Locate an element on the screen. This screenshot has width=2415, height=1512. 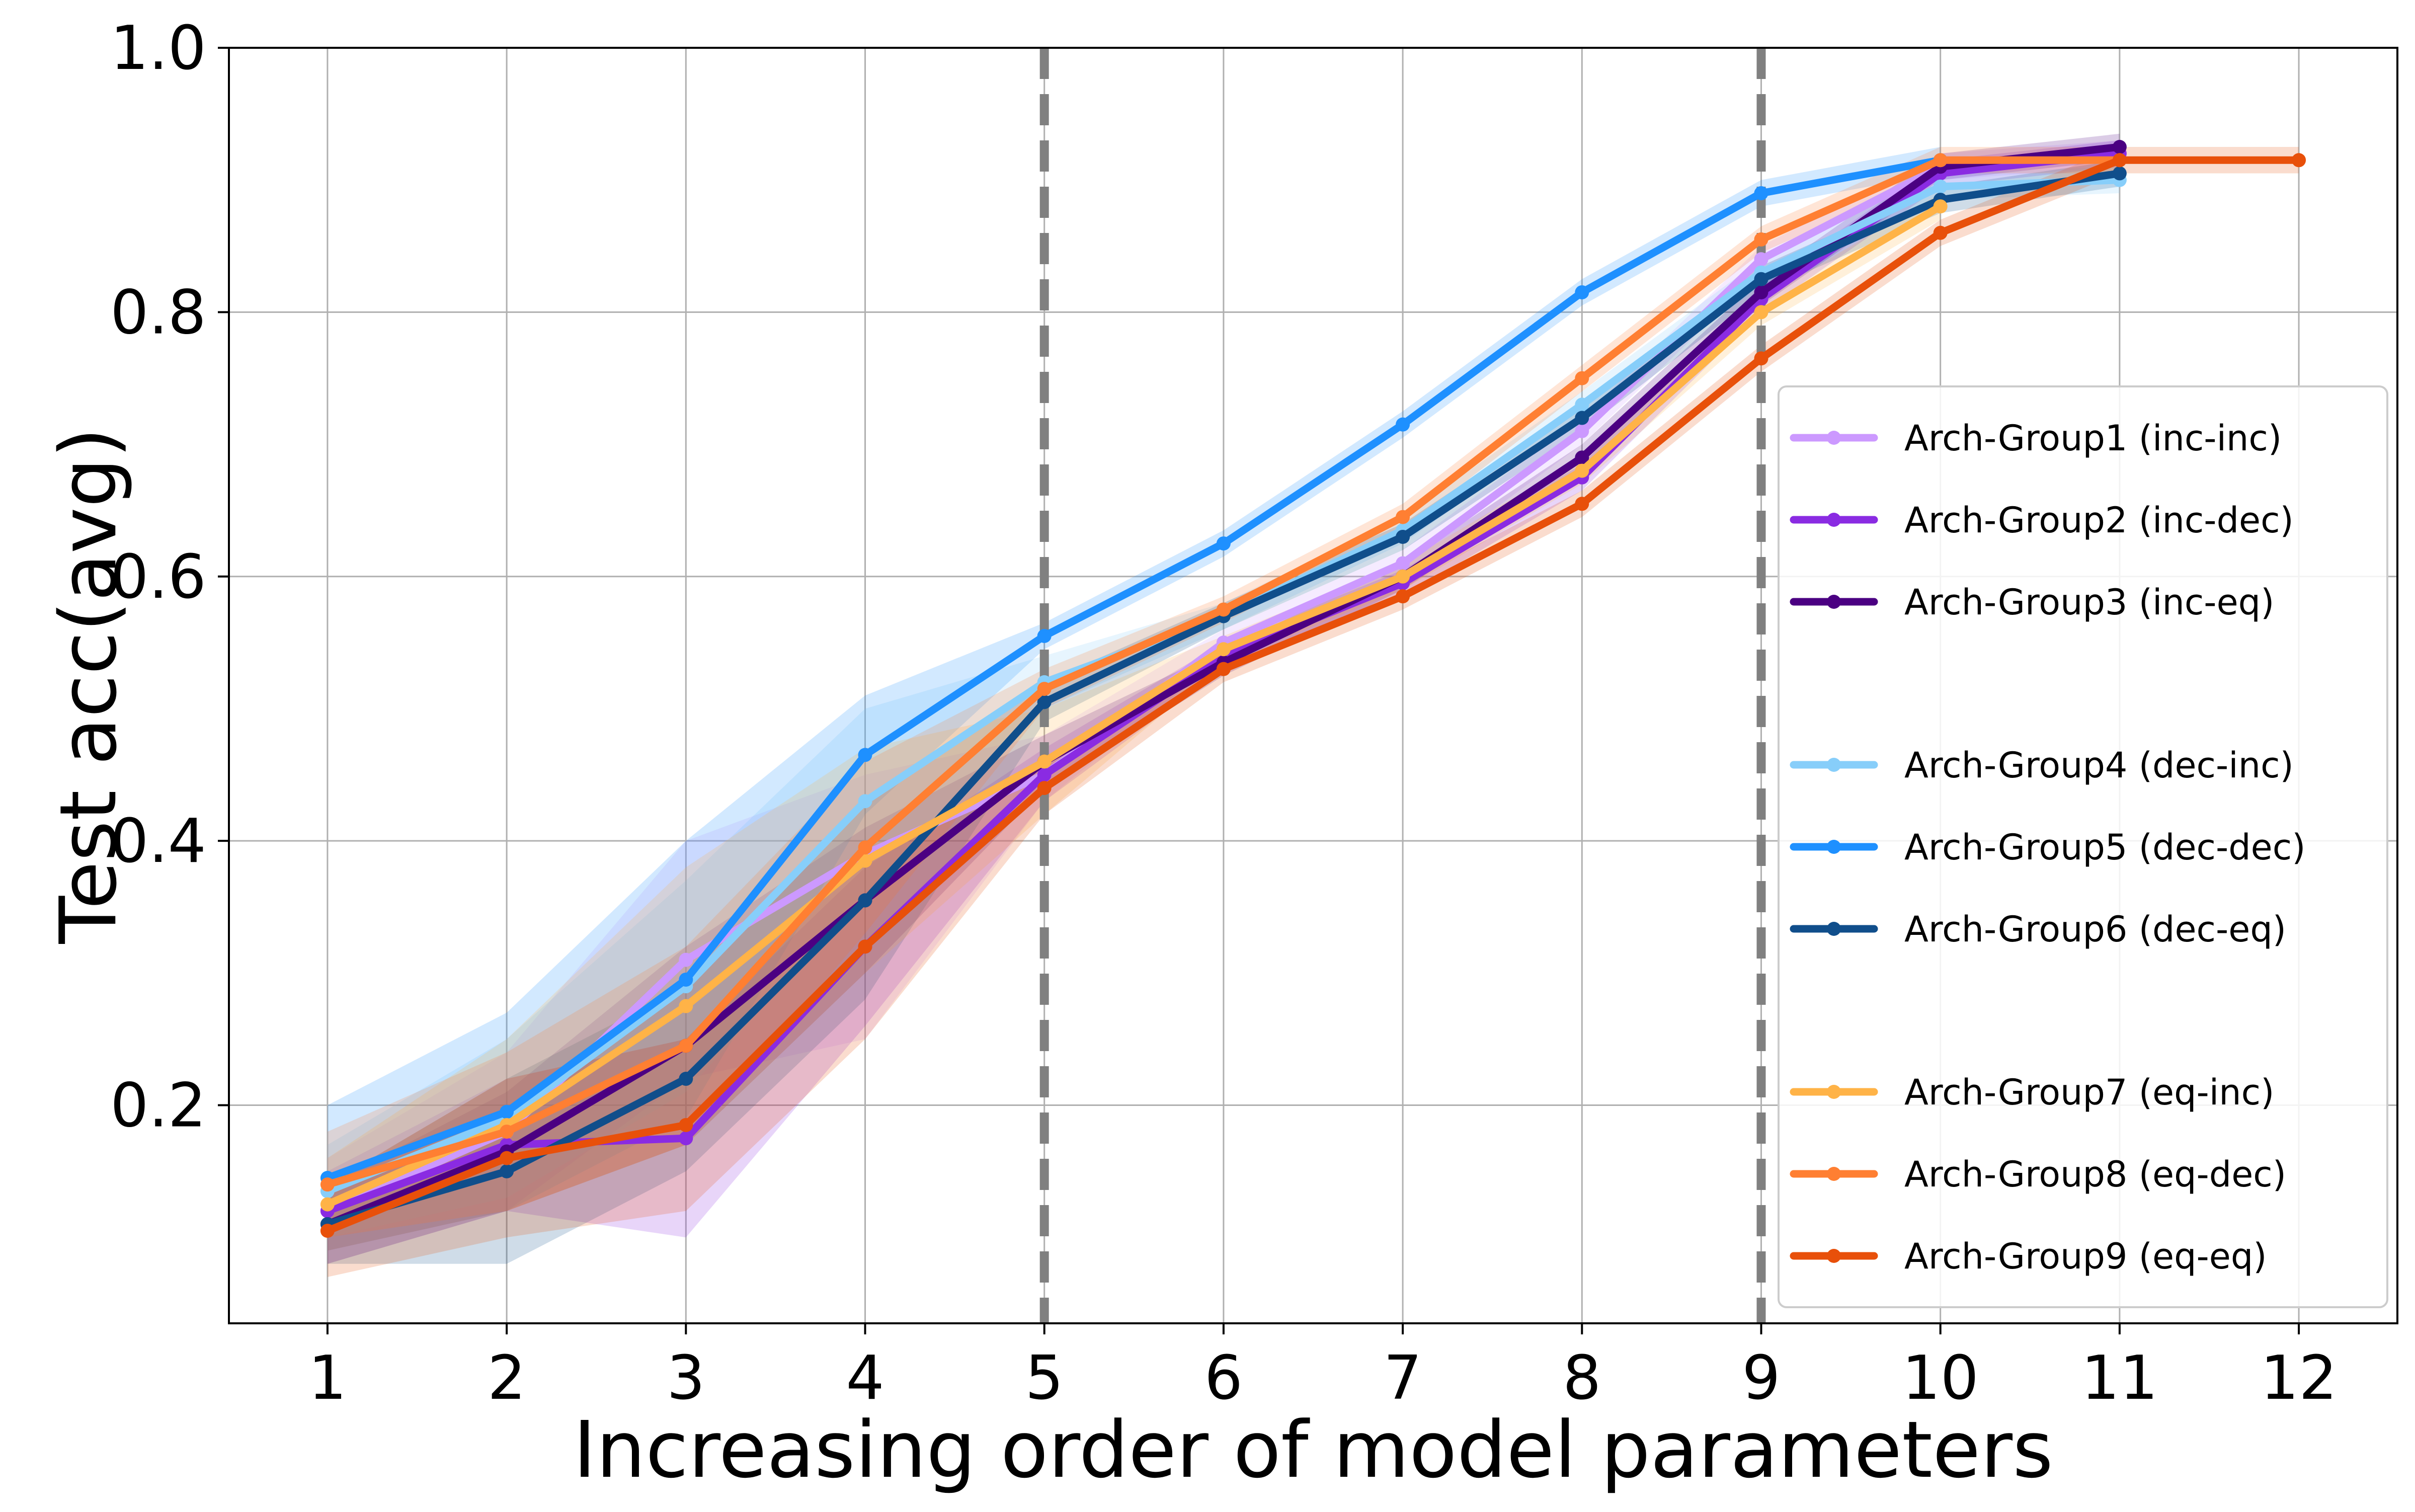
x-tick-label: 4 is located at coordinates (865, 1378).